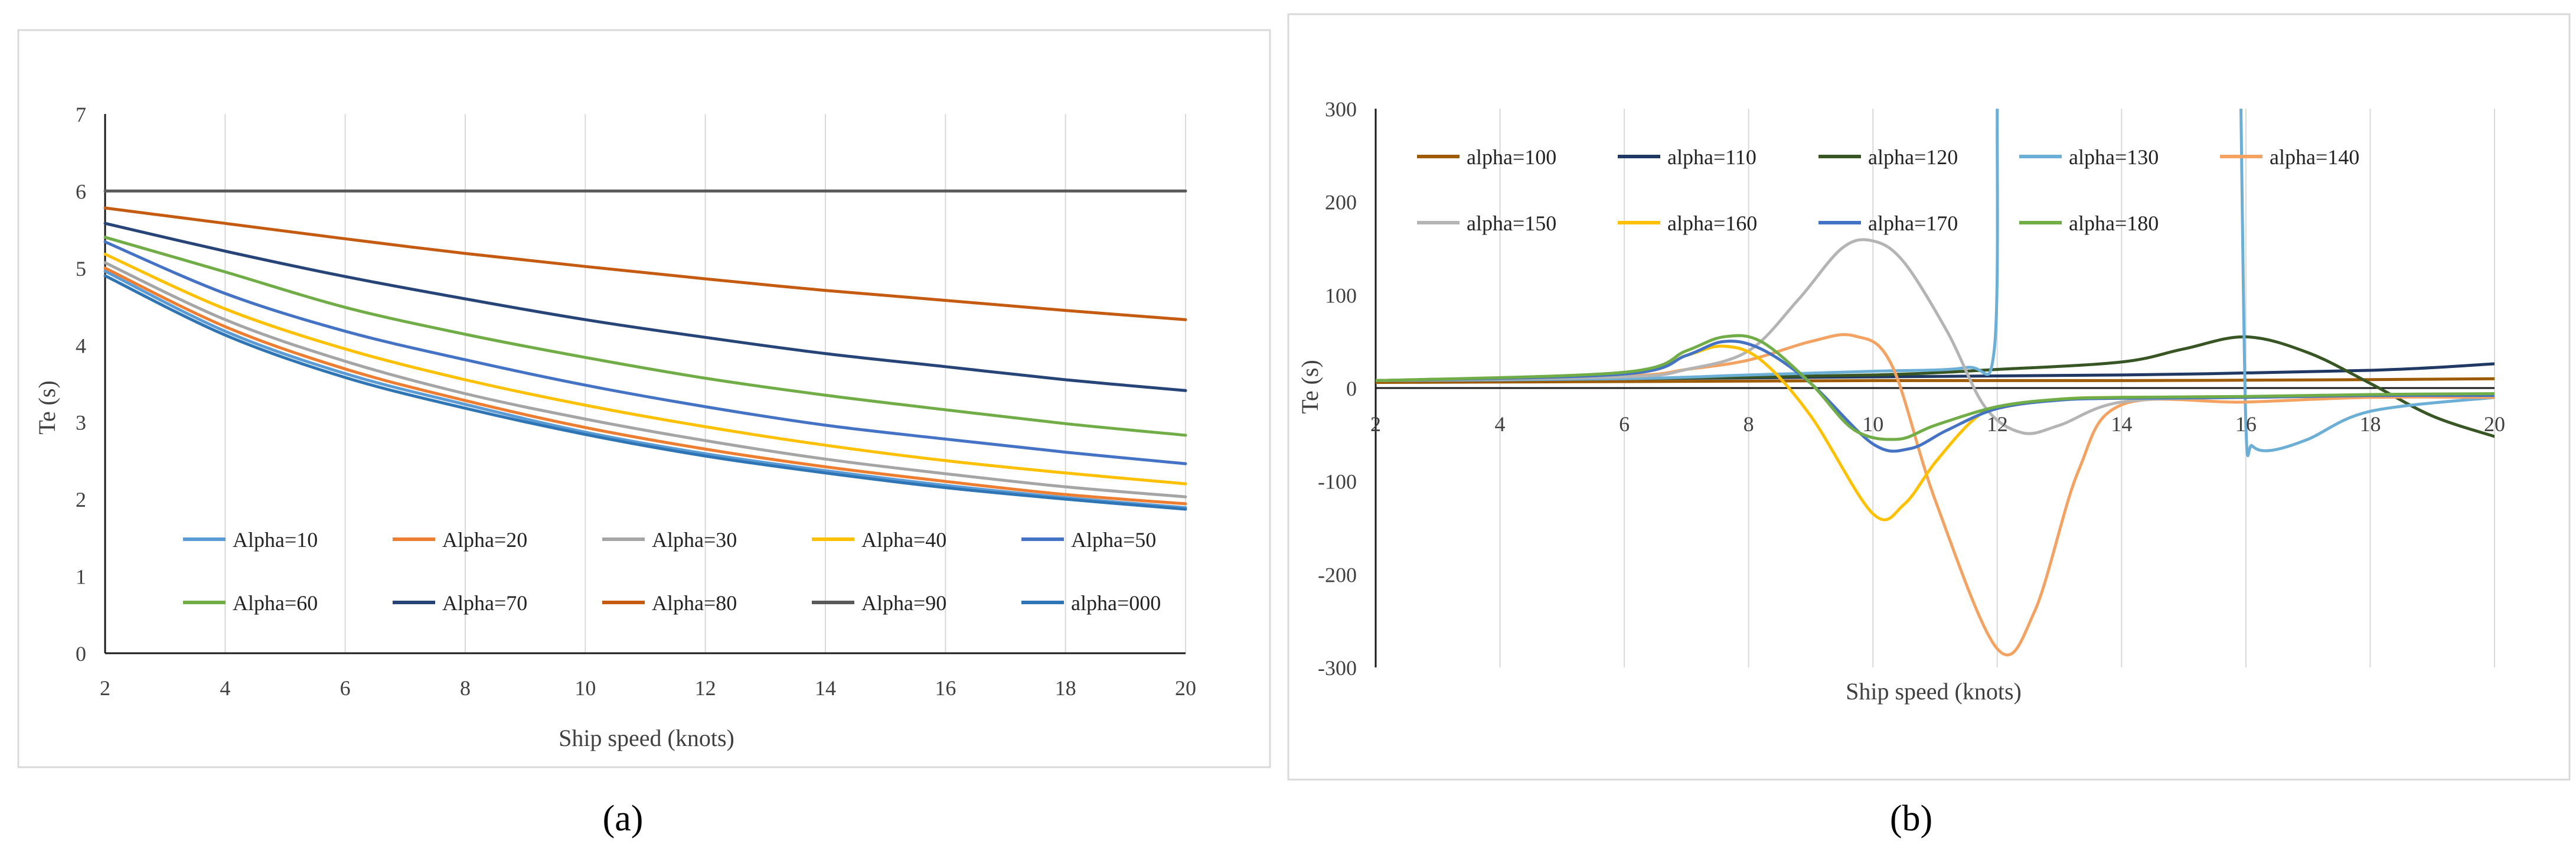 This screenshot has height=857, width=2576. Describe the element at coordinates (903, 603) in the screenshot. I see `legend-label: Alpha=90` at that location.